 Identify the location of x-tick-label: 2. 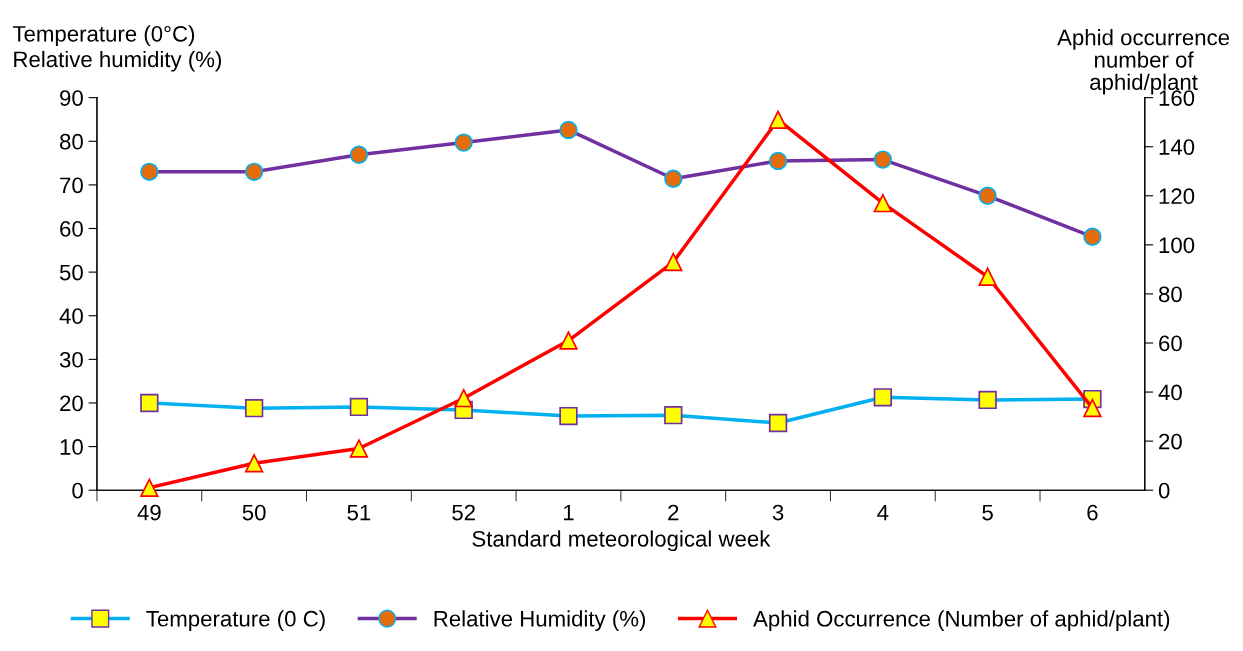
(673, 512).